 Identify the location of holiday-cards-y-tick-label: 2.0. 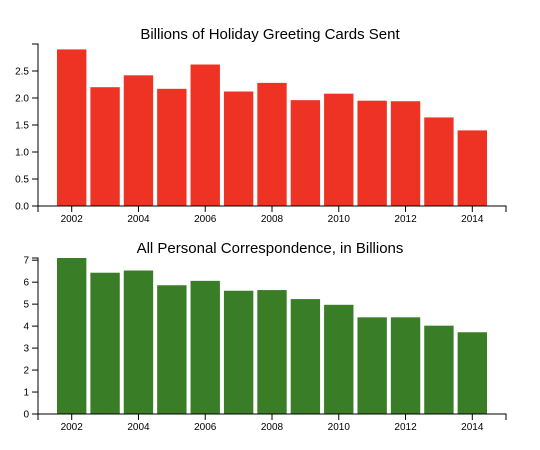
(22, 99).